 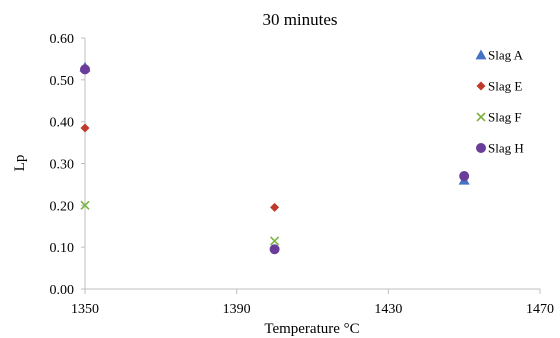 I want to click on y-axis-ticks: 0.00 0.10 0.20 0.30 0.40 0.50 0.60, so click(x=67, y=165).